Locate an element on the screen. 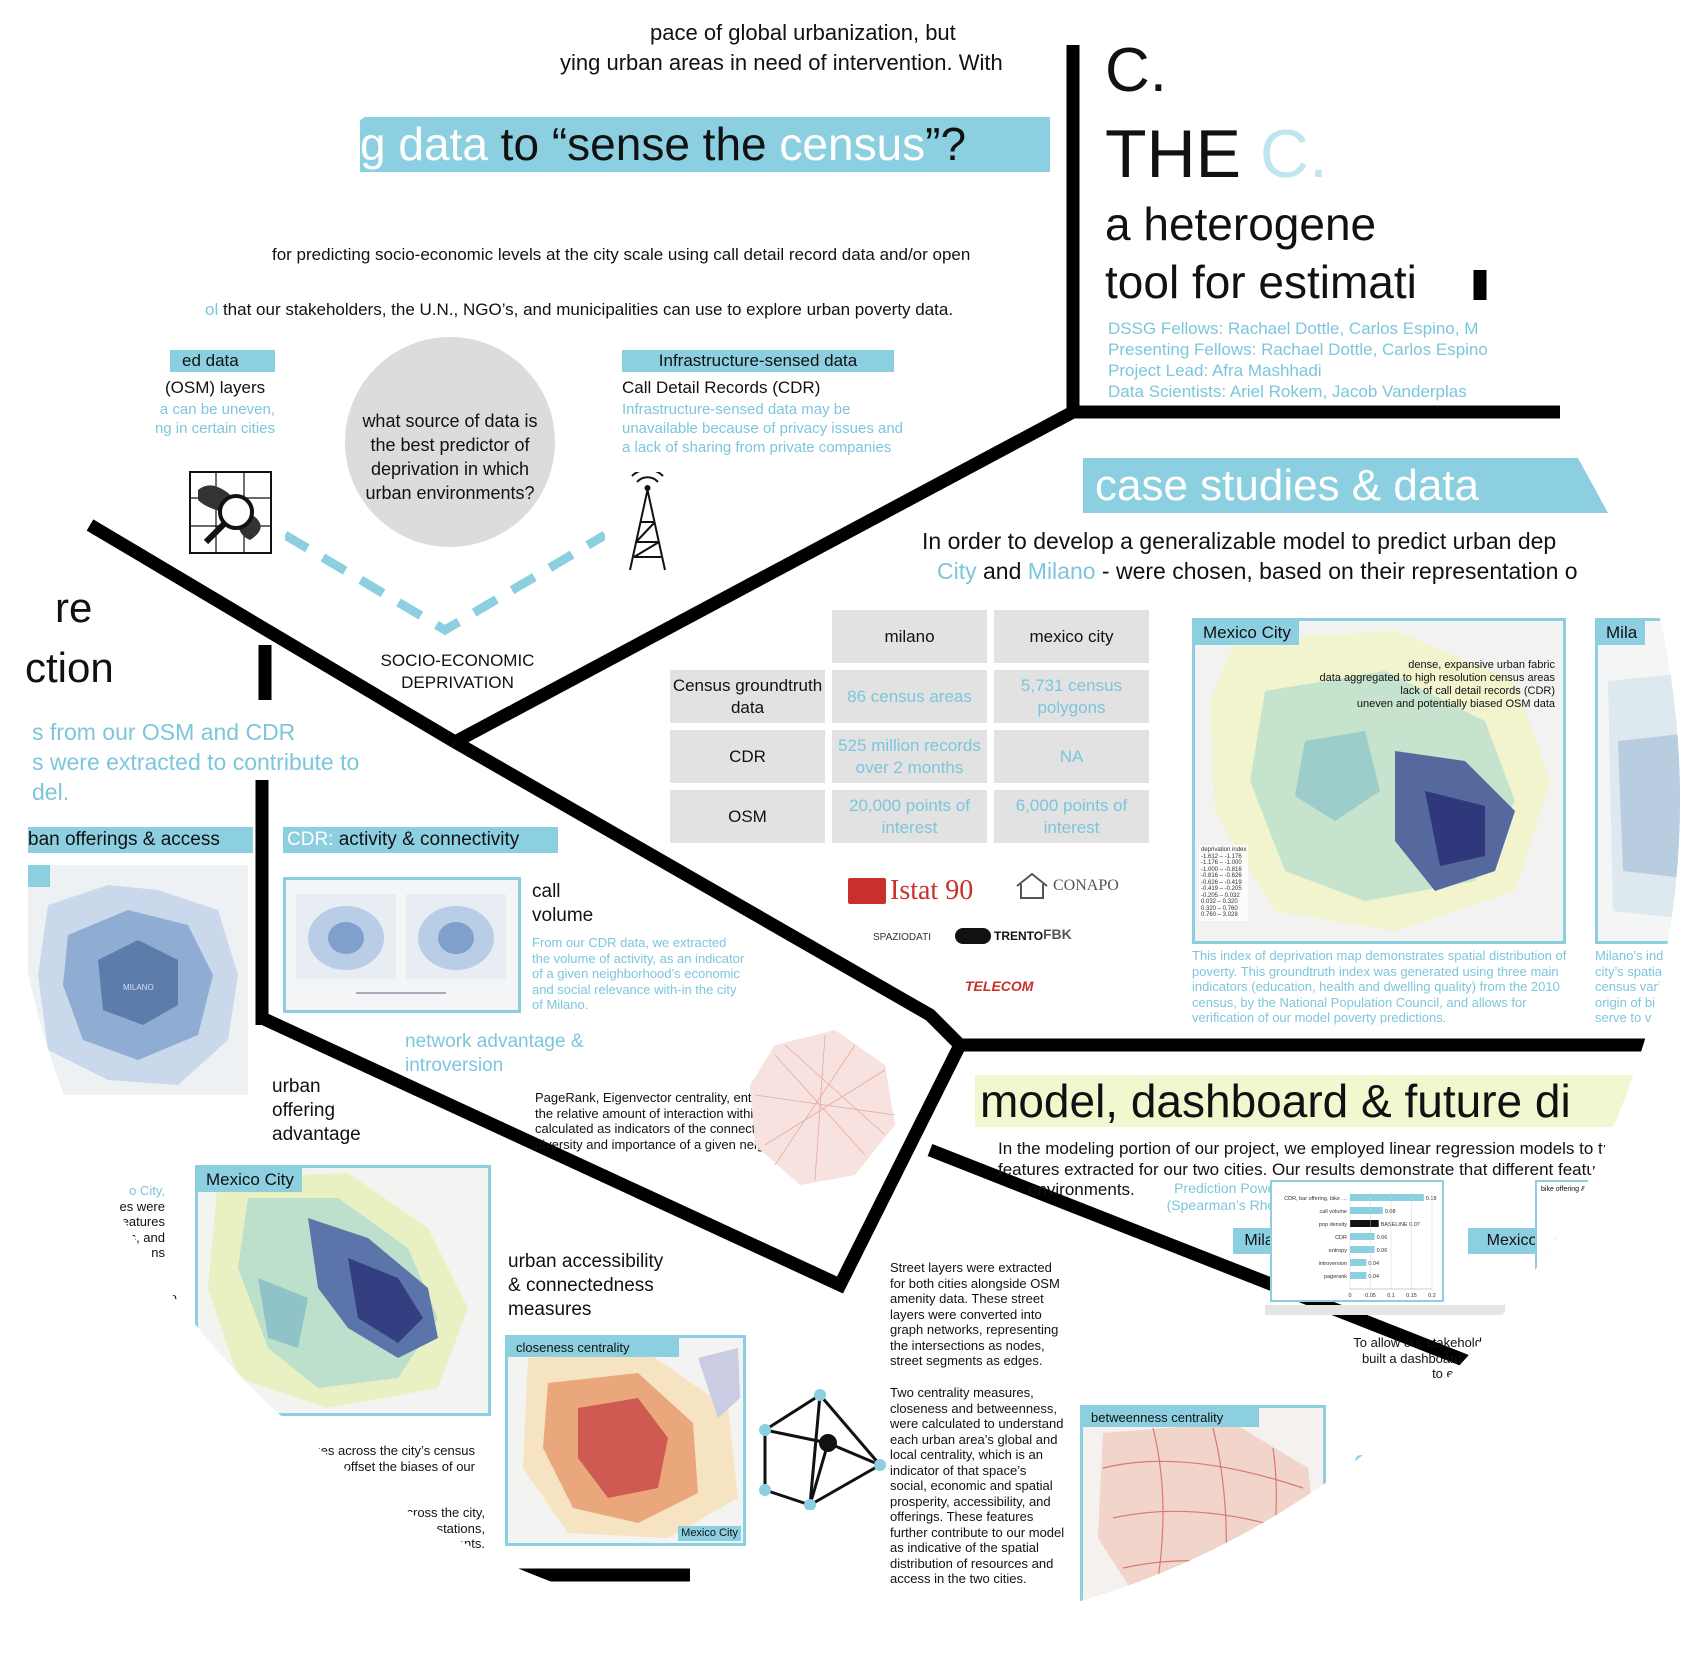 This screenshot has height=1654, width=1690. call-volume-title-1: call is located at coordinates (546, 891).